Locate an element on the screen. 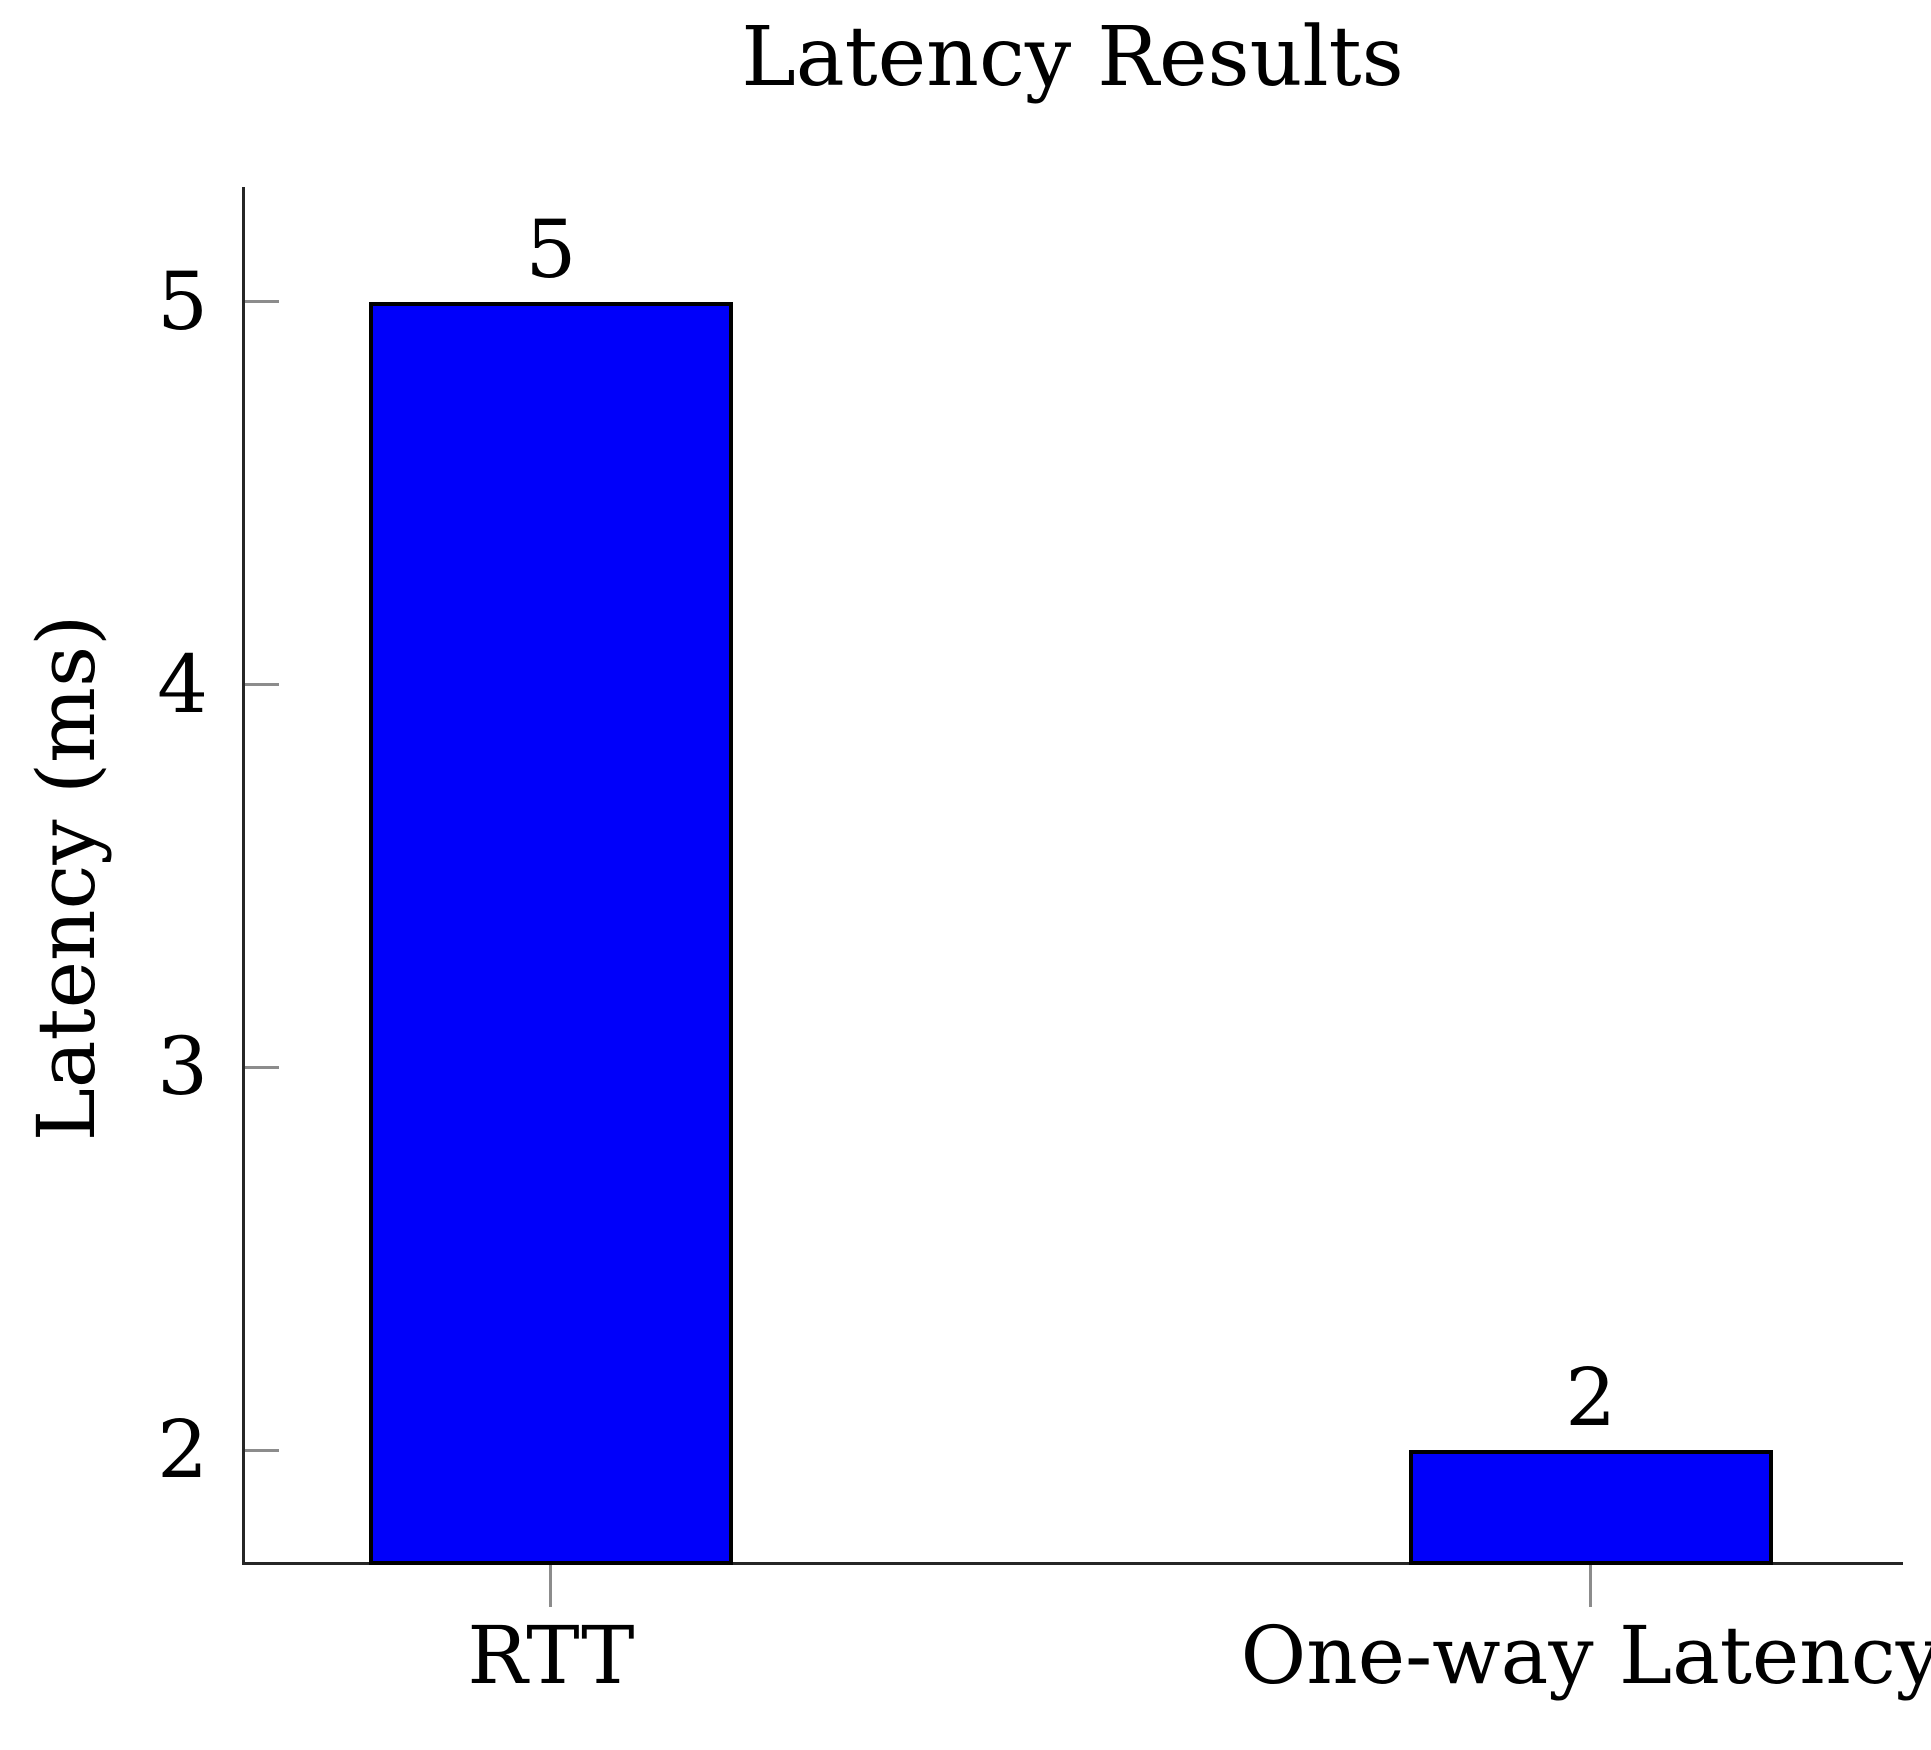 This screenshot has width=1931, height=1750. bar-value-label: 5 is located at coordinates (551, 249).